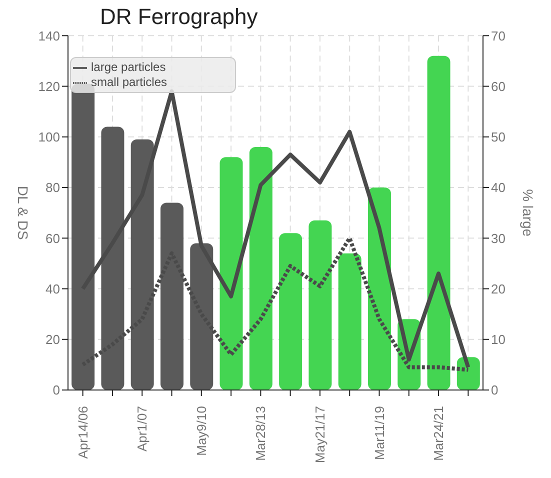  I want to click on y2-tick-label: 20, so click(498, 288).